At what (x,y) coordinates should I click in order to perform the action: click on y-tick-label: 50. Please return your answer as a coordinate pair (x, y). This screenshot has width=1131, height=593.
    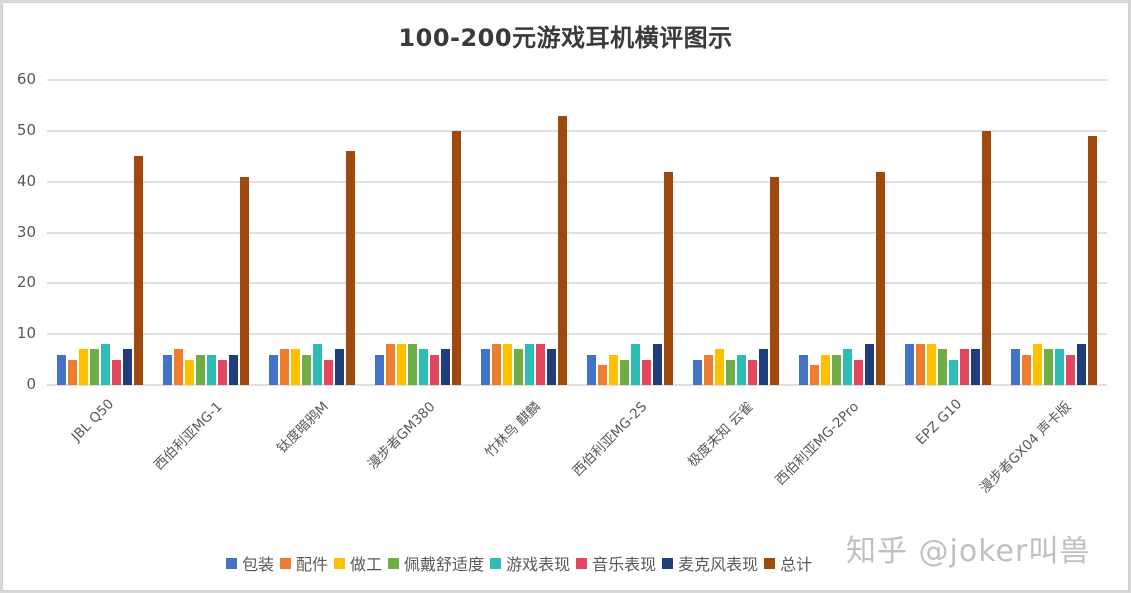
    Looking at the image, I should click on (26, 129).